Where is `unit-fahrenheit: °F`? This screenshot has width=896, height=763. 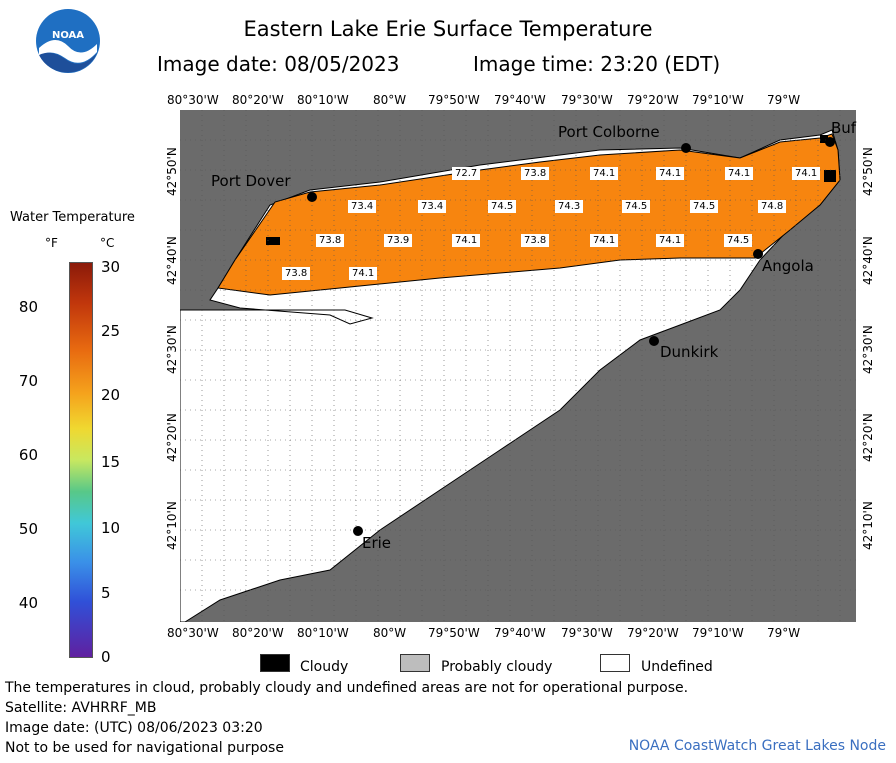
unit-fahrenheit: °F is located at coordinates (51, 243).